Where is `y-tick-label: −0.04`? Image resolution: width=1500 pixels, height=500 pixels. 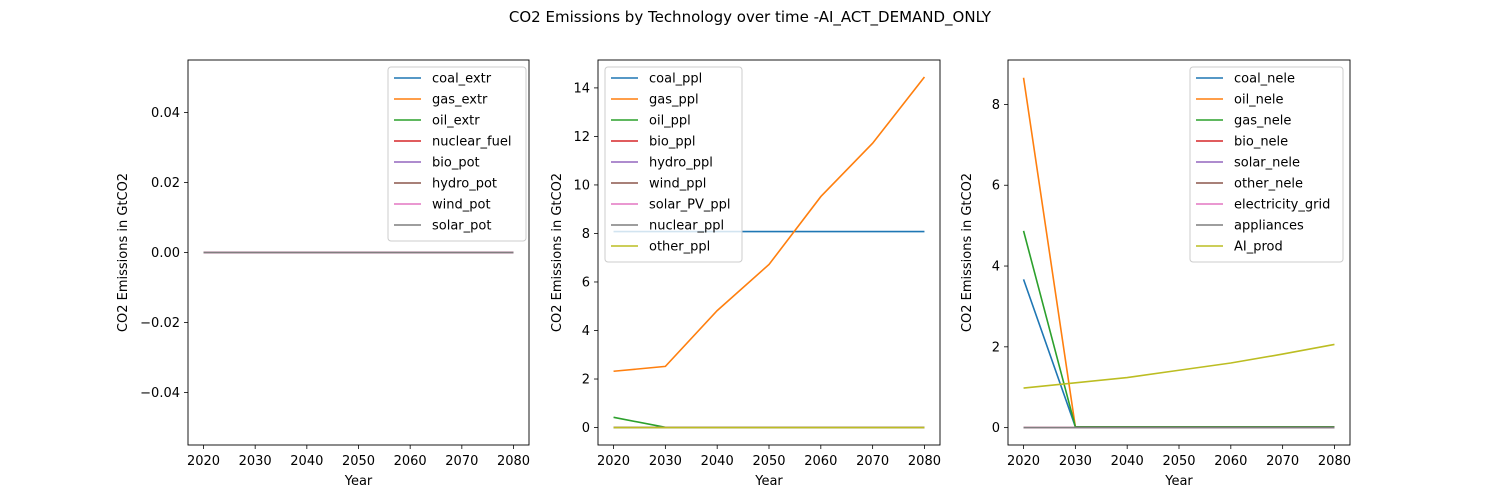 y-tick-label: −0.04 is located at coordinates (160, 393).